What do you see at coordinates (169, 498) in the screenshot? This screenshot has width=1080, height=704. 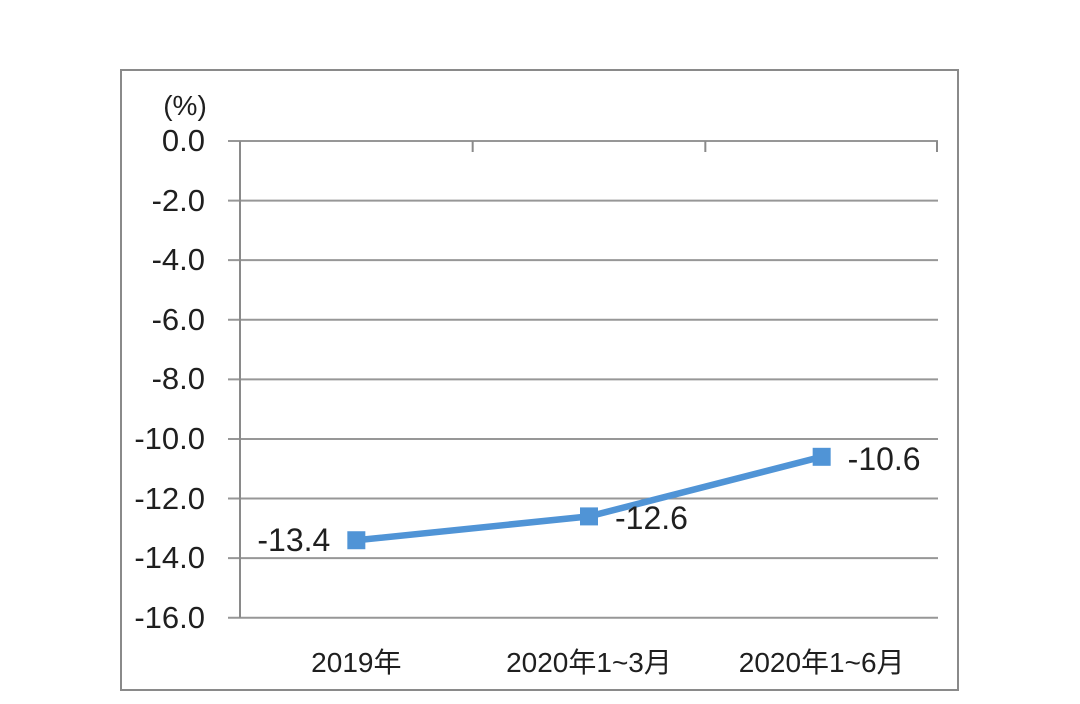 I see `y-axis-tick-label: -12.0` at bounding box center [169, 498].